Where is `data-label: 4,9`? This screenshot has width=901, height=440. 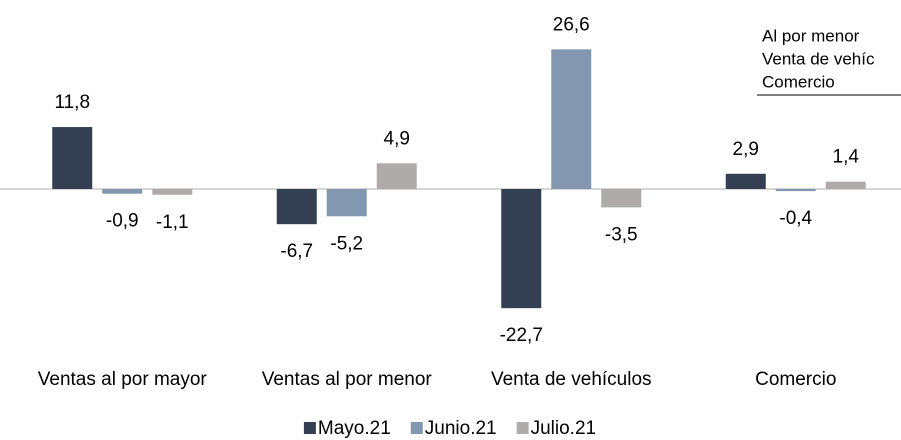 data-label: 4,9 is located at coordinates (397, 138).